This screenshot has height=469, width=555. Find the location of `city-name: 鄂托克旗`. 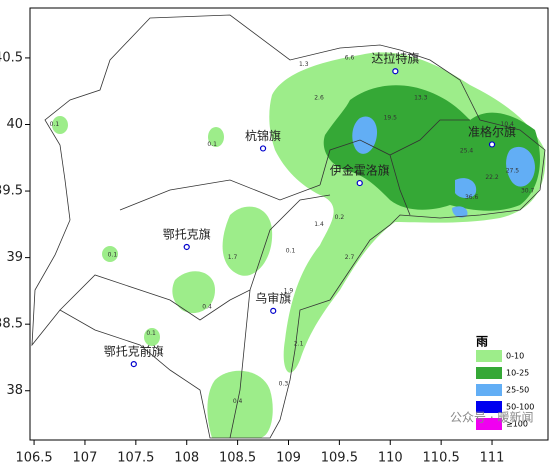

city-name: 鄂托克旗 is located at coordinates (187, 233).